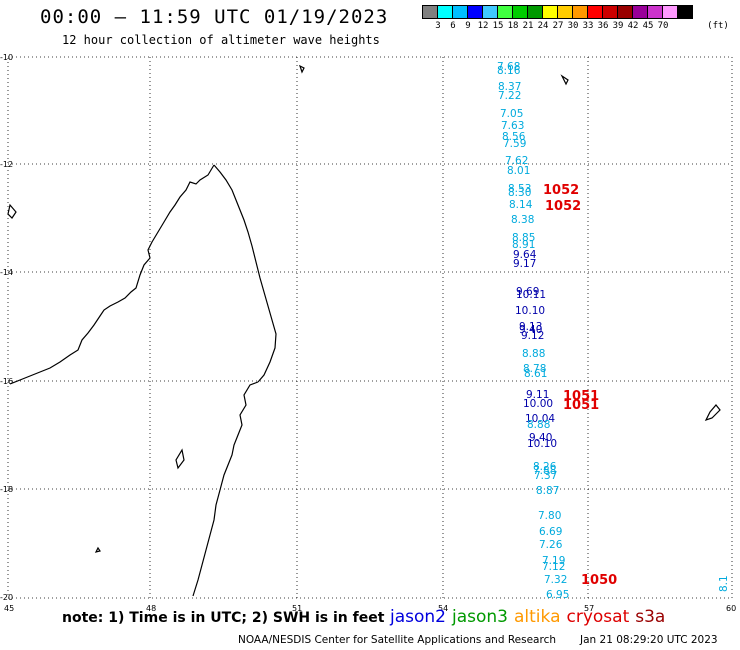  I want to click on wave-height-label: 9.40, so click(540, 438).